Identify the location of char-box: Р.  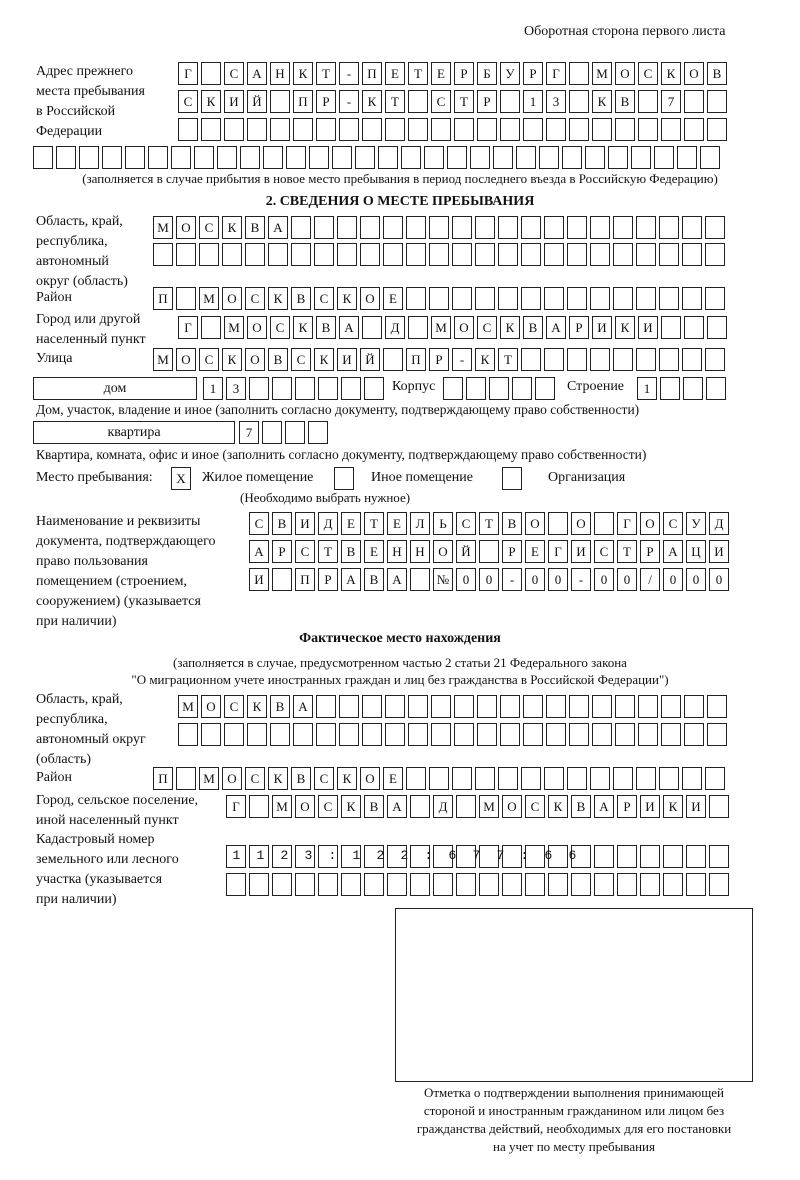
(439, 359).